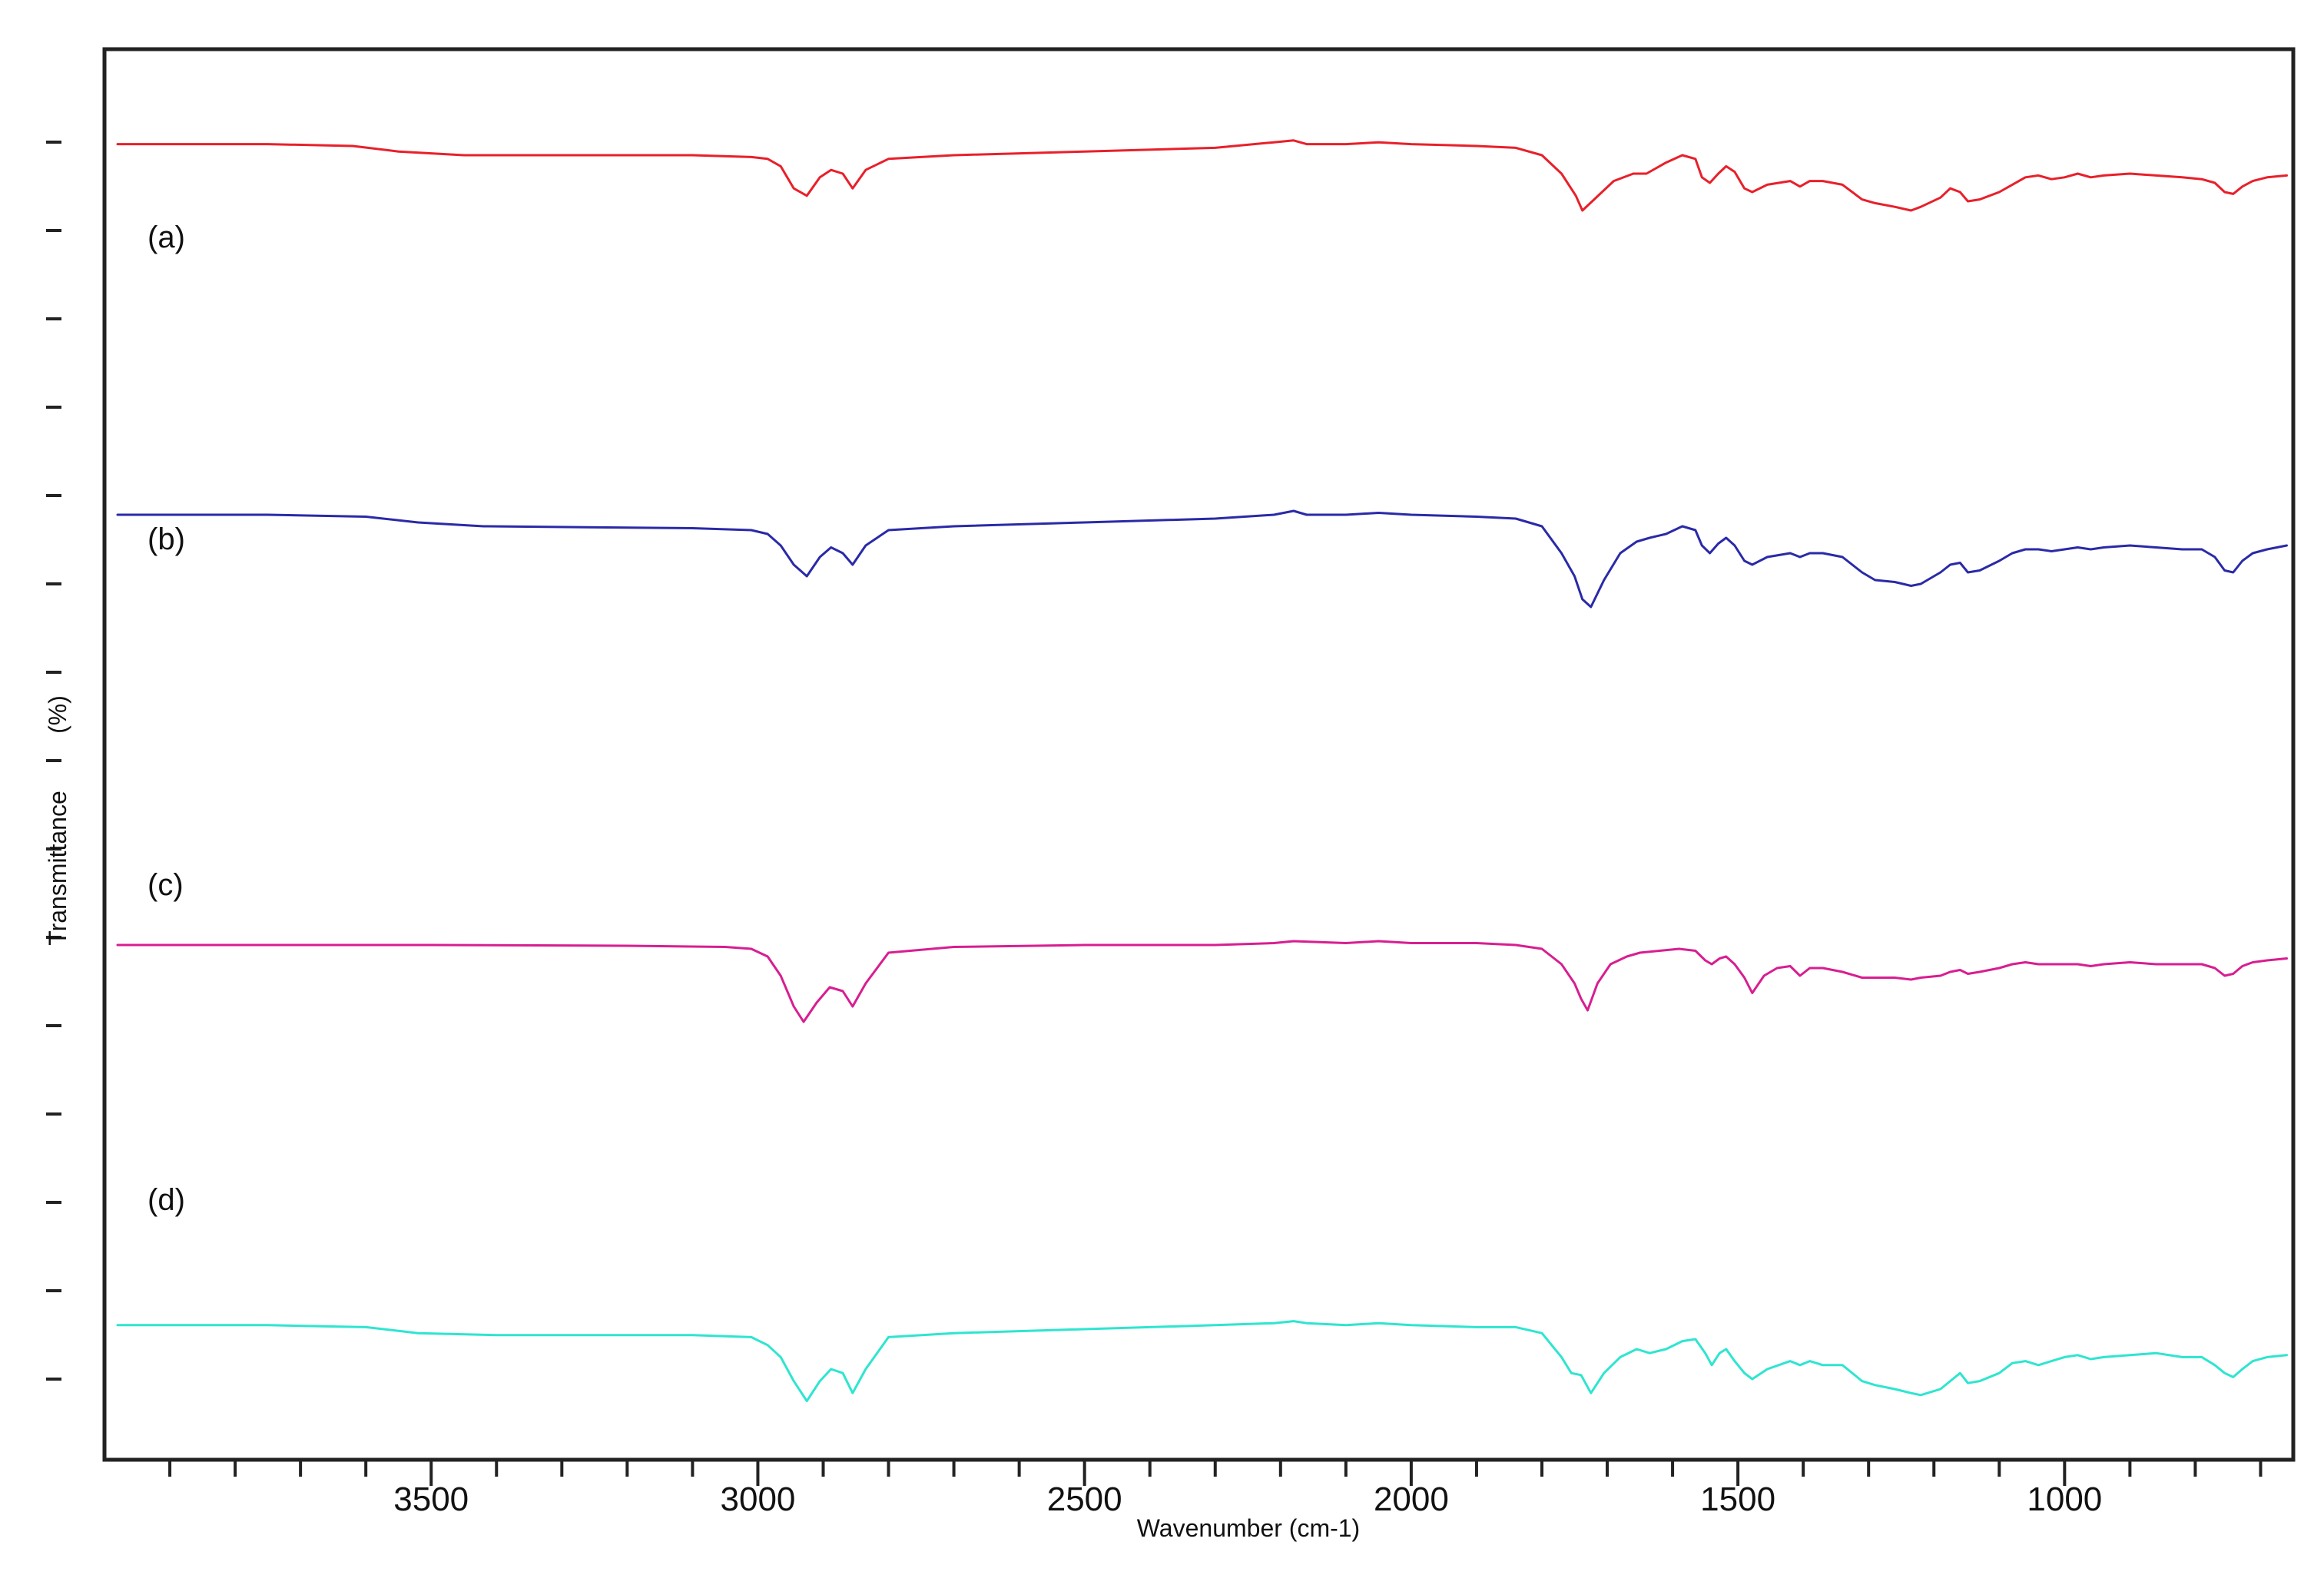 Image resolution: width=2324 pixels, height=1575 pixels. Describe the element at coordinates (1248, 1528) in the screenshot. I see `x-axis-label: Wavenumber (cm-1)` at that location.